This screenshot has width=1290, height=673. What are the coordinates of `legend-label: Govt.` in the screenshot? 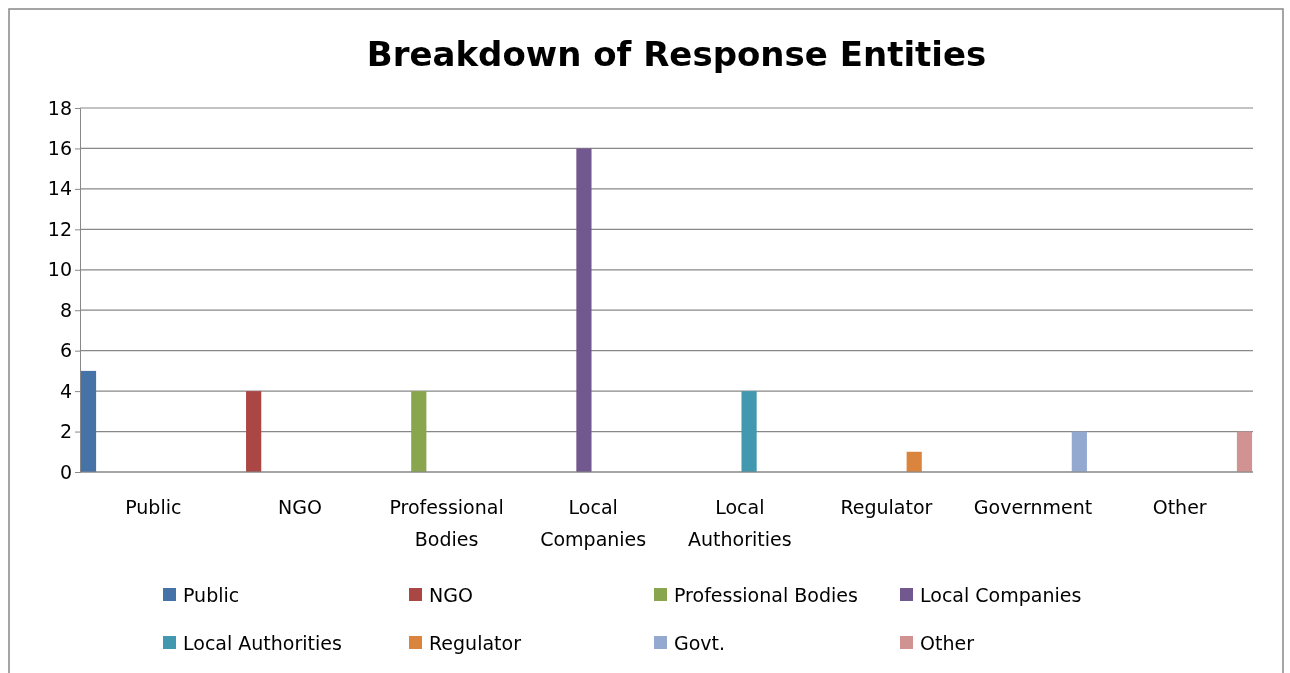 It's located at (700, 643).